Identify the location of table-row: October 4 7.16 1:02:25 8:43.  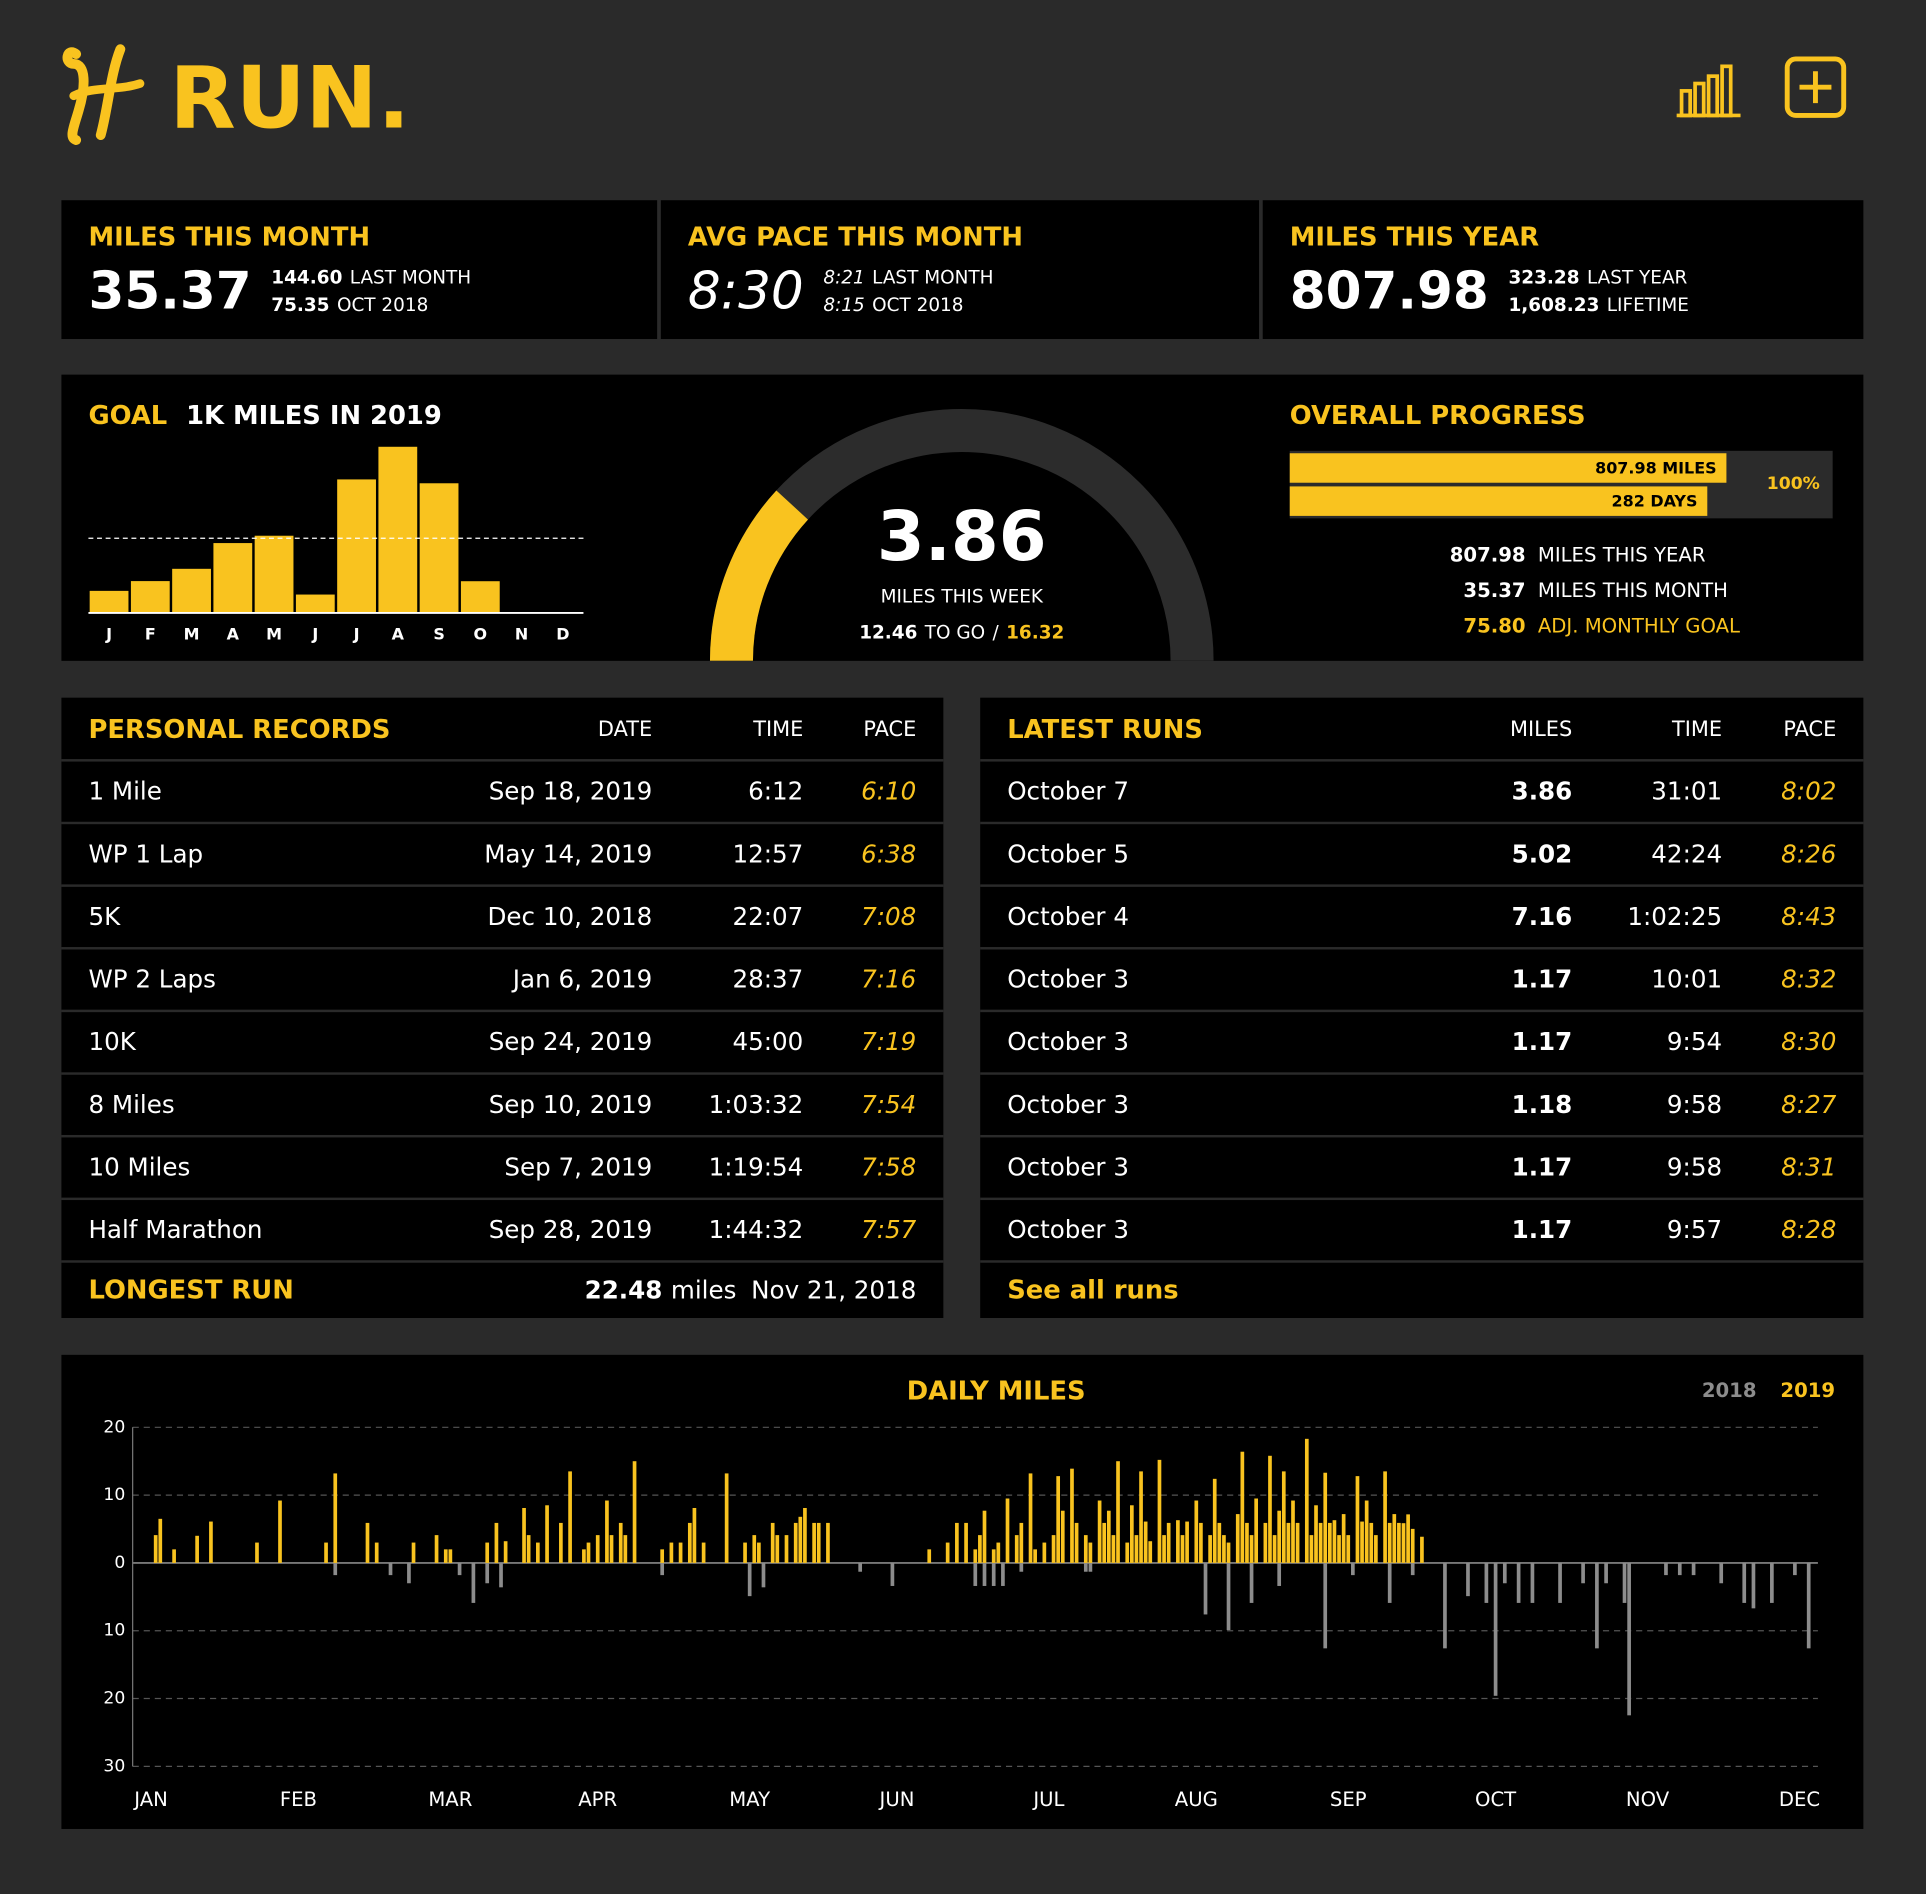
(1422, 915).